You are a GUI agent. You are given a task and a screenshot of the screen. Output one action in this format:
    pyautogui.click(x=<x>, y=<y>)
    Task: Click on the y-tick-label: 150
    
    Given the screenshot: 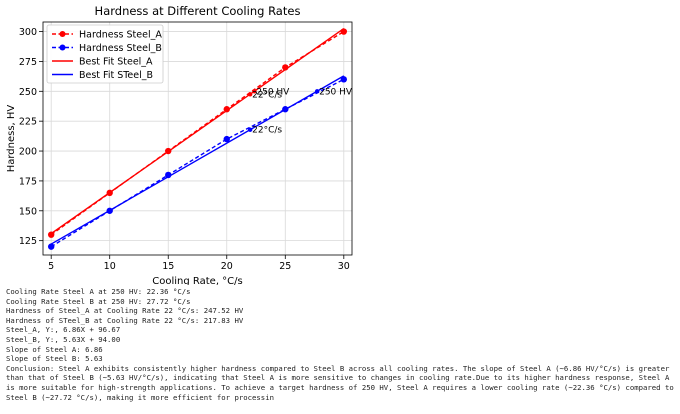 What is the action you would take?
    pyautogui.click(x=28, y=211)
    